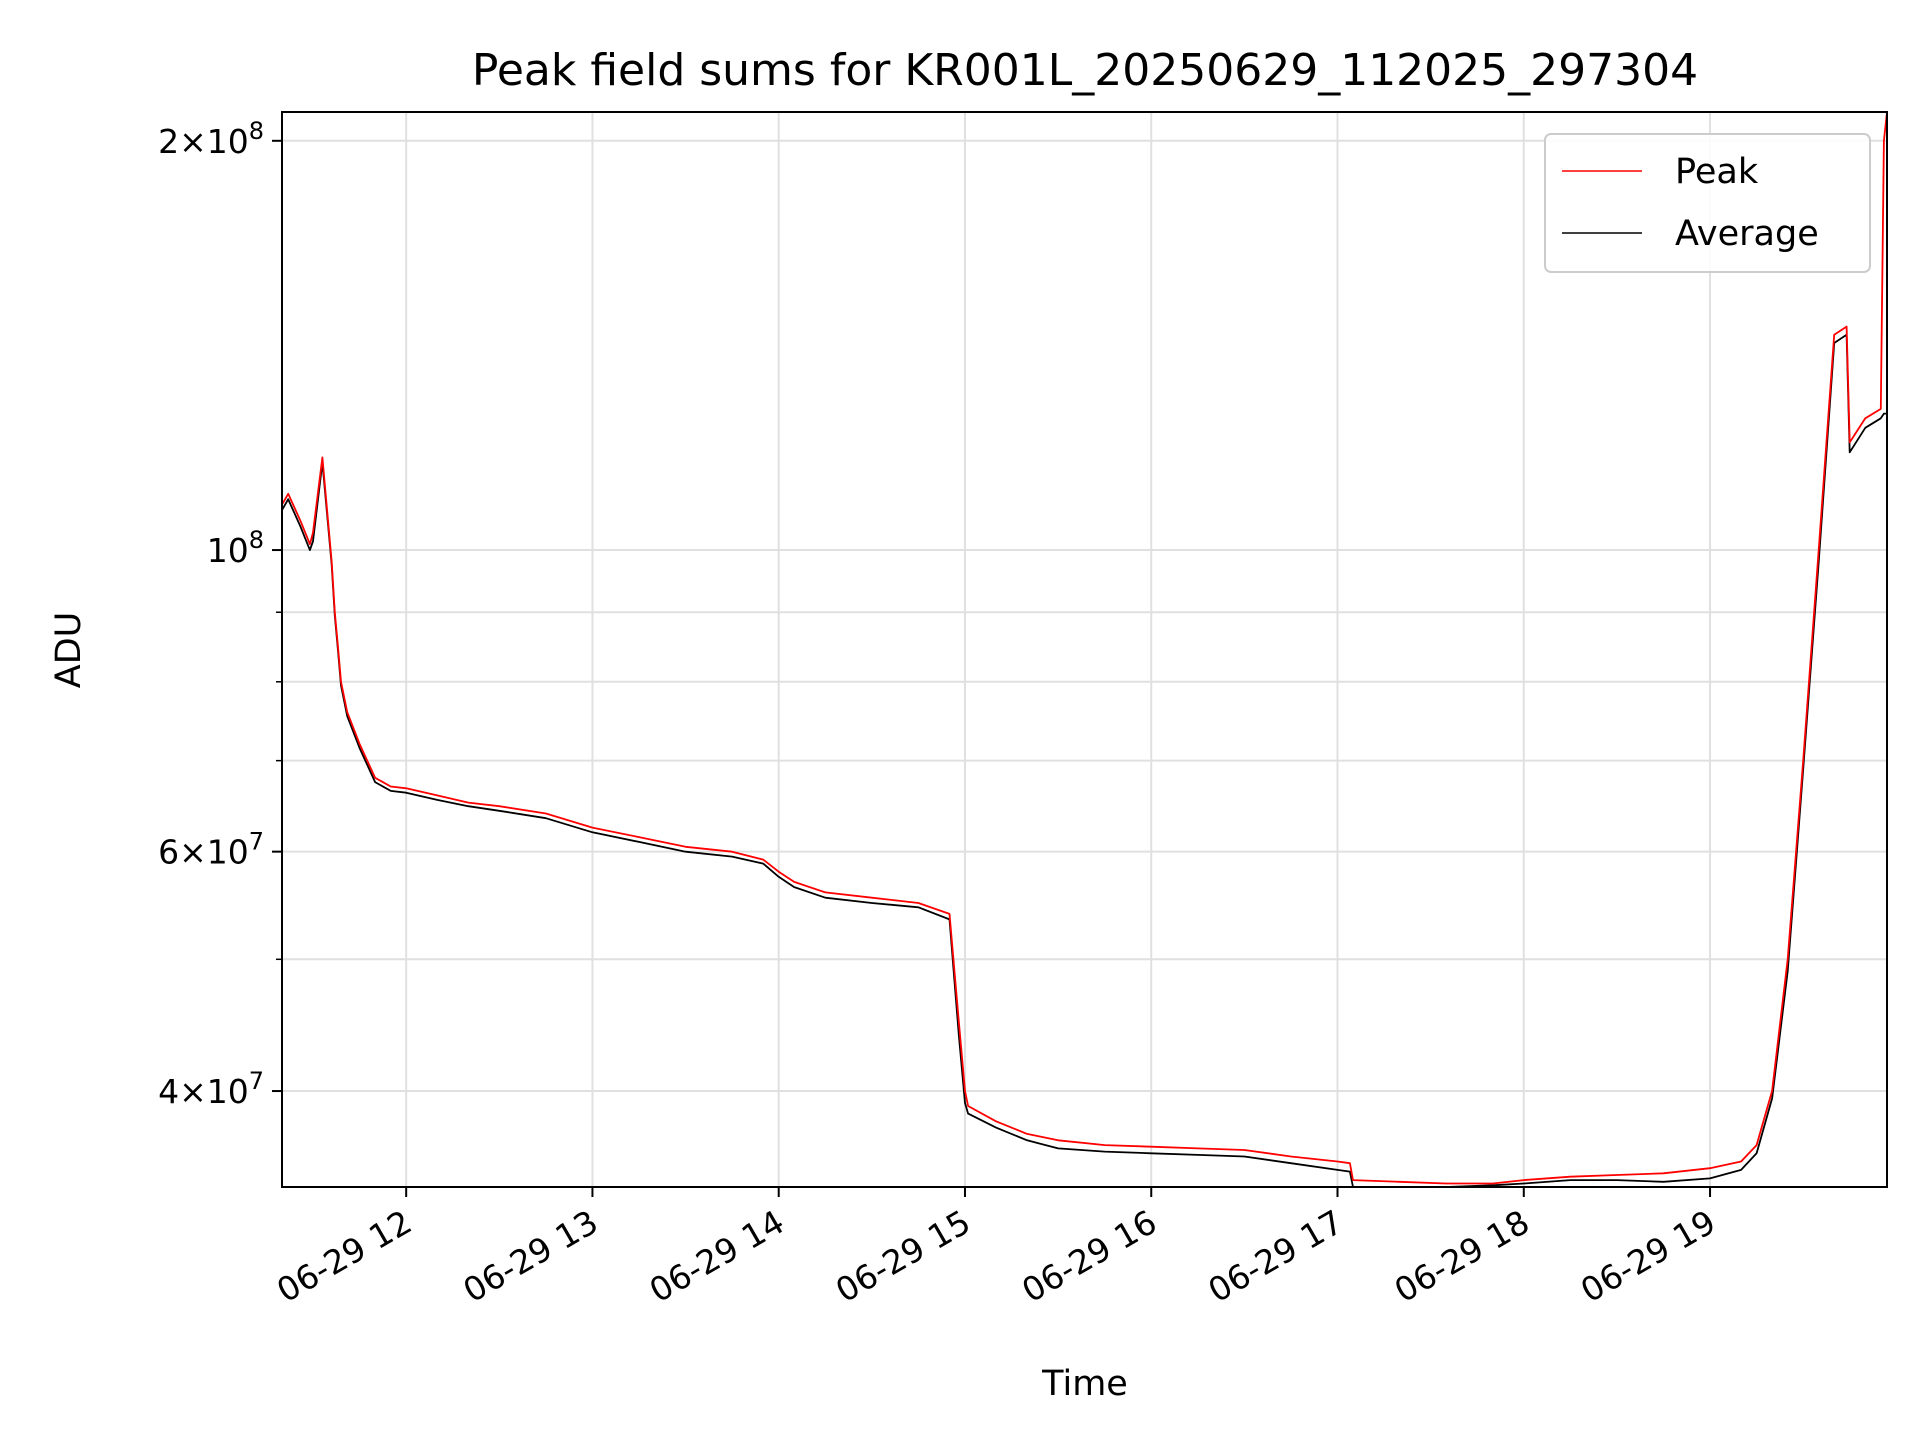 The width and height of the screenshot is (1920, 1440). What do you see at coordinates (1084, 1384) in the screenshot?
I see `x-axis-label: Time` at bounding box center [1084, 1384].